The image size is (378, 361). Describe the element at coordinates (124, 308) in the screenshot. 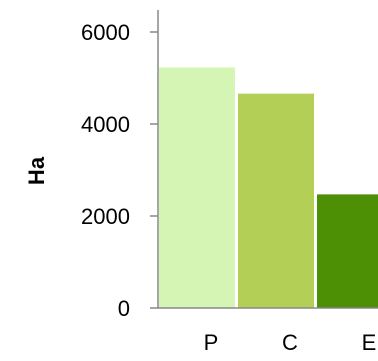

I see `y-tick-label: 0` at that location.